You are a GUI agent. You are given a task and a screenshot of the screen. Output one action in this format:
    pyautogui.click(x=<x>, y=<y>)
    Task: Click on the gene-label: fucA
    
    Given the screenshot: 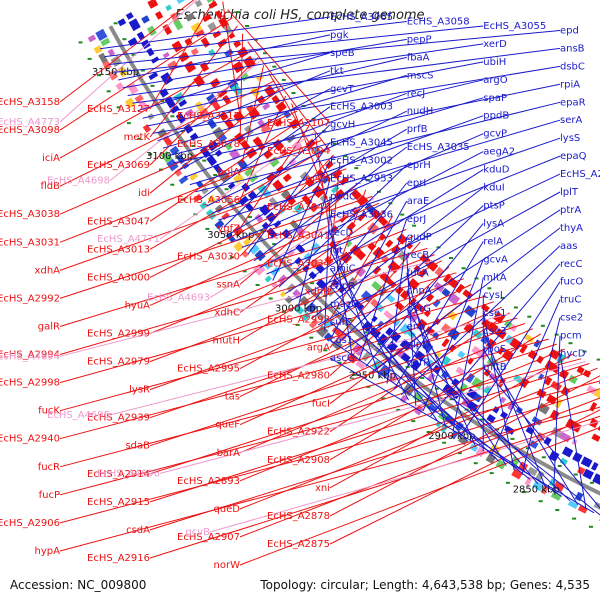 What is the action you would take?
    pyautogui.click(x=418, y=273)
    